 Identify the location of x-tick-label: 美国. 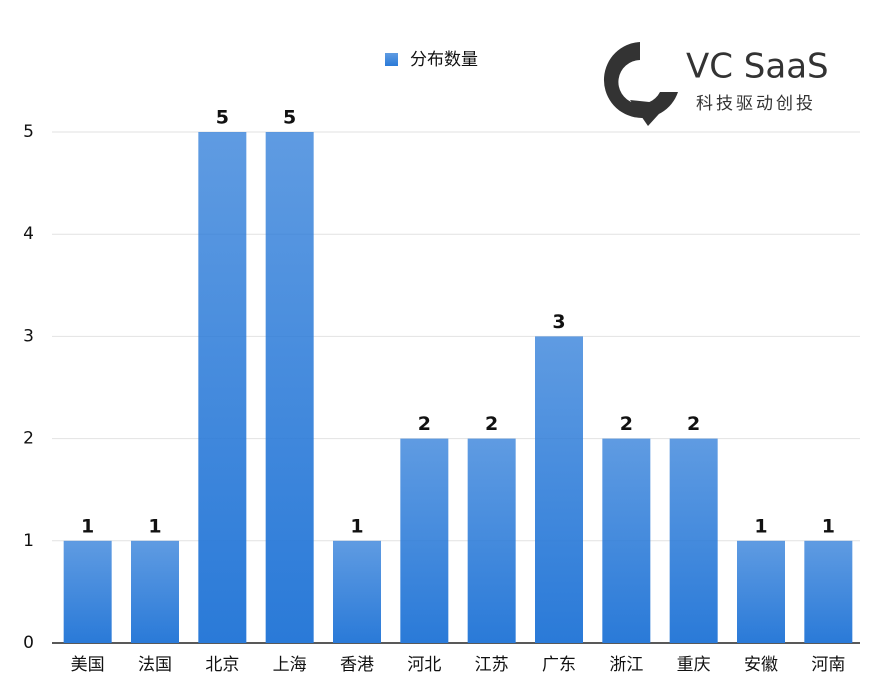
(88, 665).